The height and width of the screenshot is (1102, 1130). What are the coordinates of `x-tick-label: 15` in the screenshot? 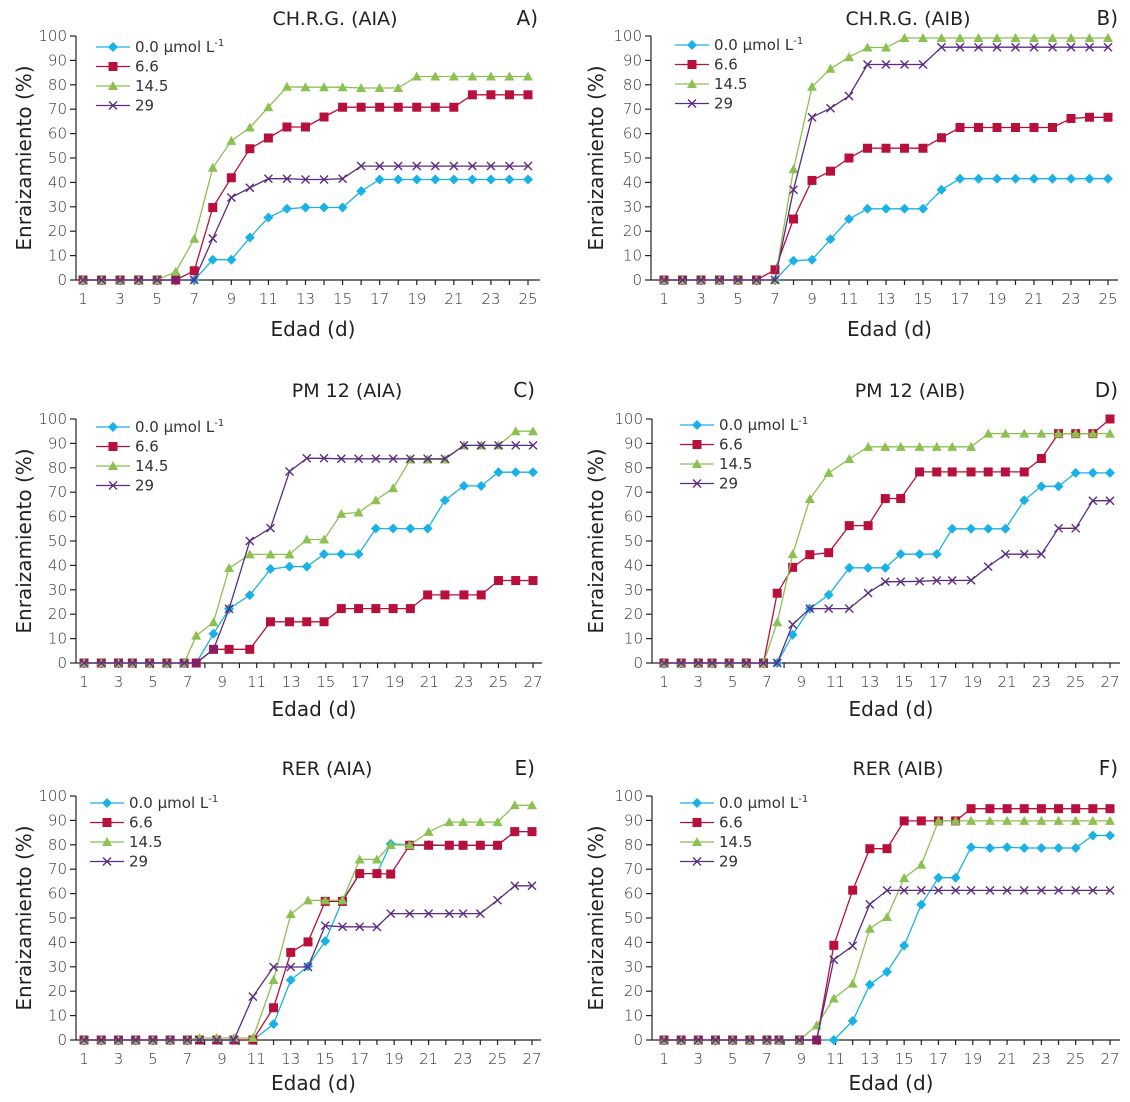 It's located at (904, 682).